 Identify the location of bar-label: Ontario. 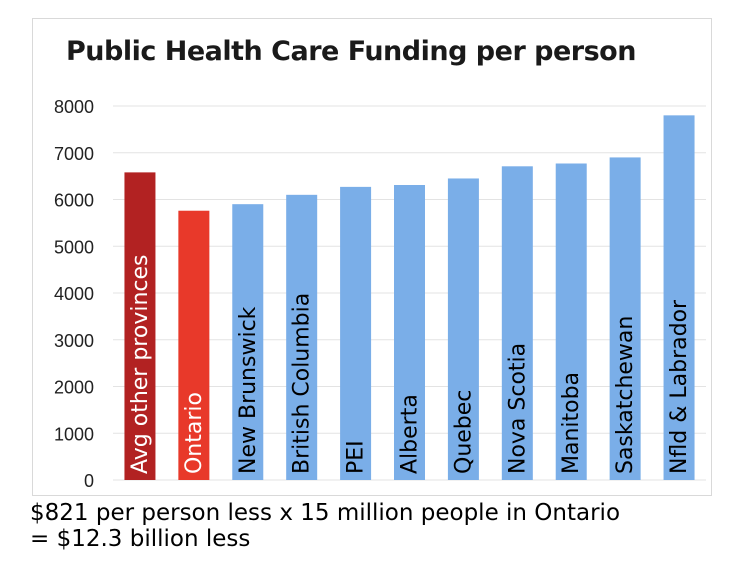
(194, 433).